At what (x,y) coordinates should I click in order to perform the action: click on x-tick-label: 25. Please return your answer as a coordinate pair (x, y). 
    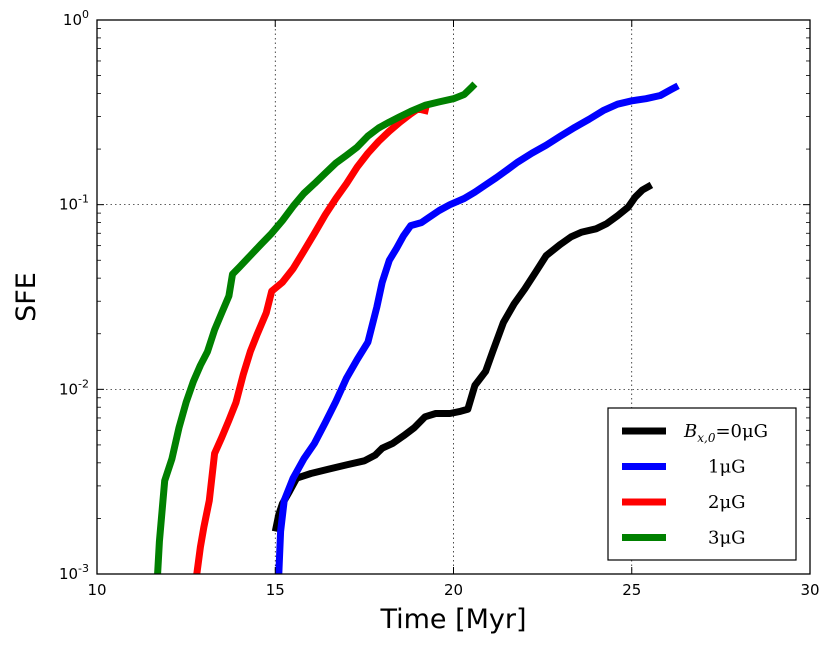
    Looking at the image, I should click on (631, 590).